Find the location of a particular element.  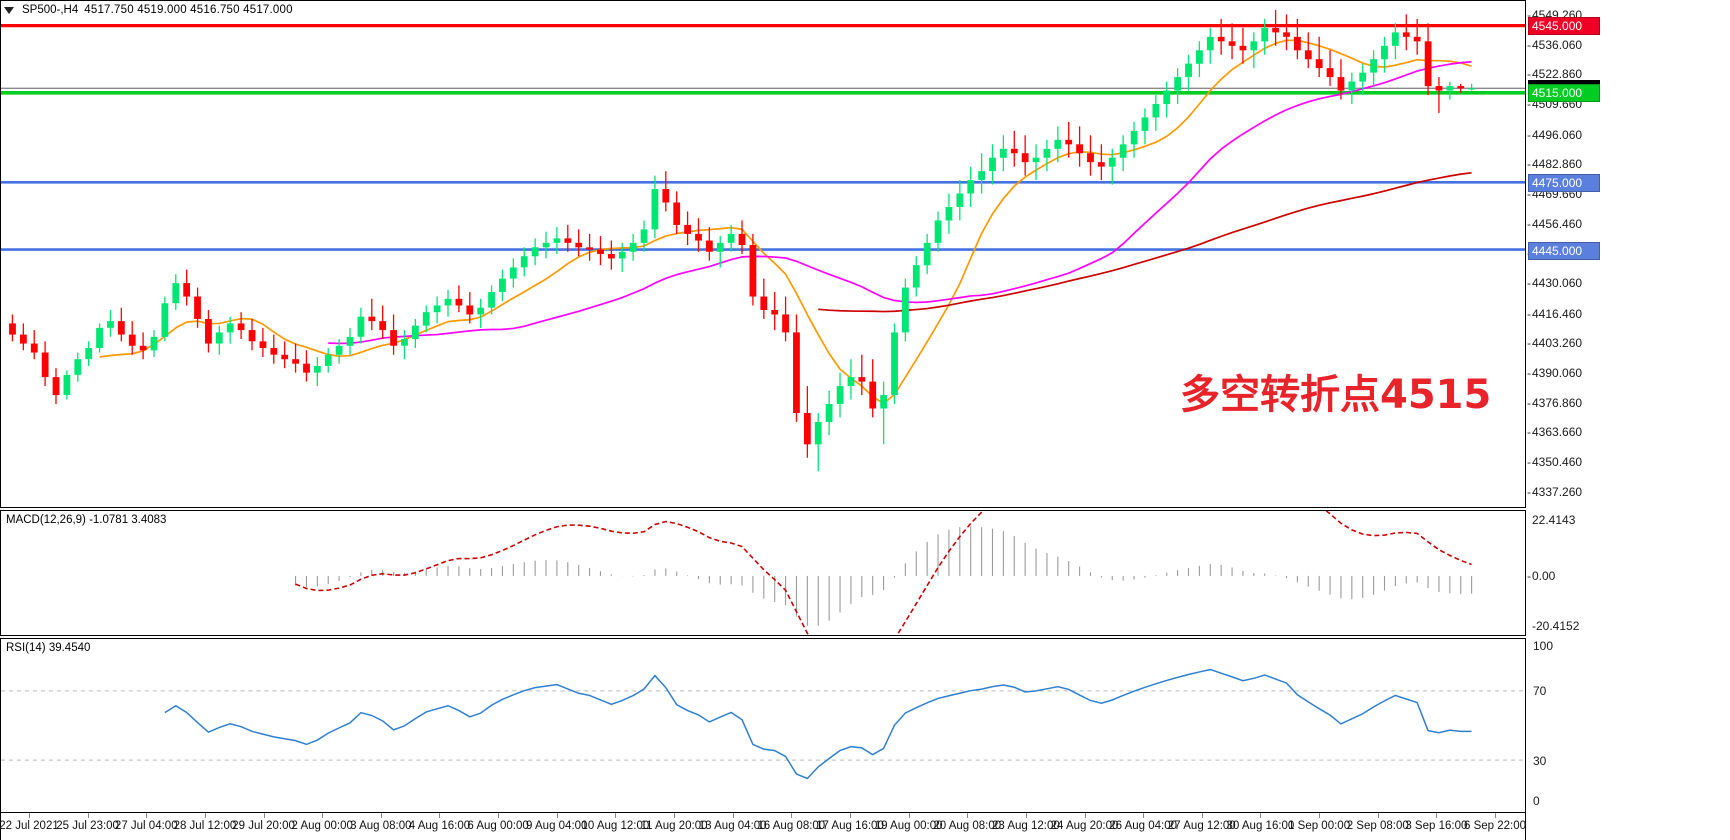

triangle-down-icon is located at coordinates (9, 10).